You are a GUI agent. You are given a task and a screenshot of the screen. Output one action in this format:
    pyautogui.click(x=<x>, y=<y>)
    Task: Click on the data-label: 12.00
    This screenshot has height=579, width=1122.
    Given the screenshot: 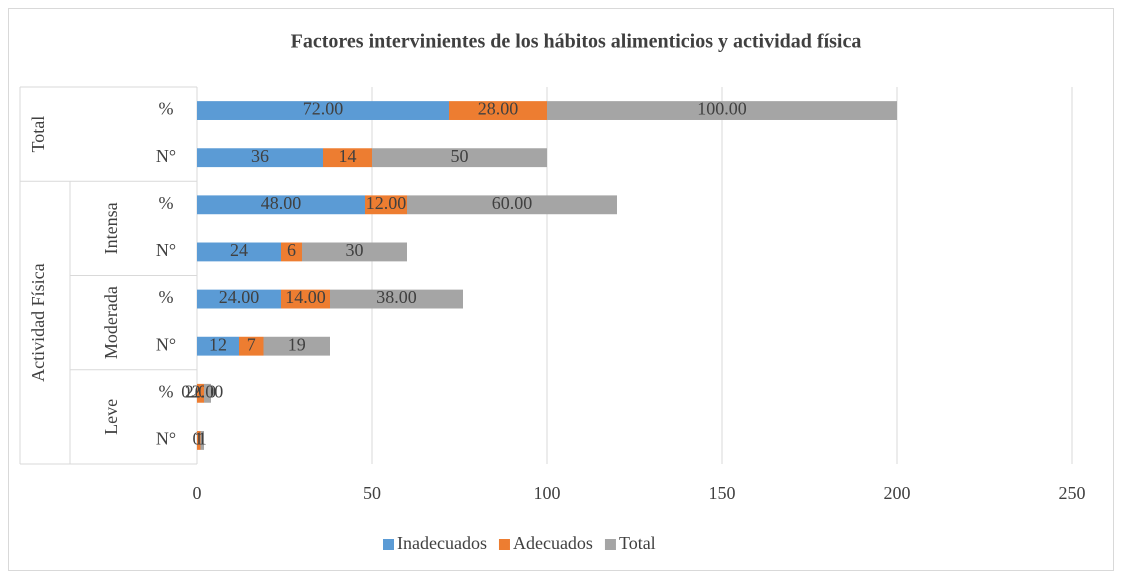 What is the action you would take?
    pyautogui.click(x=386, y=203)
    